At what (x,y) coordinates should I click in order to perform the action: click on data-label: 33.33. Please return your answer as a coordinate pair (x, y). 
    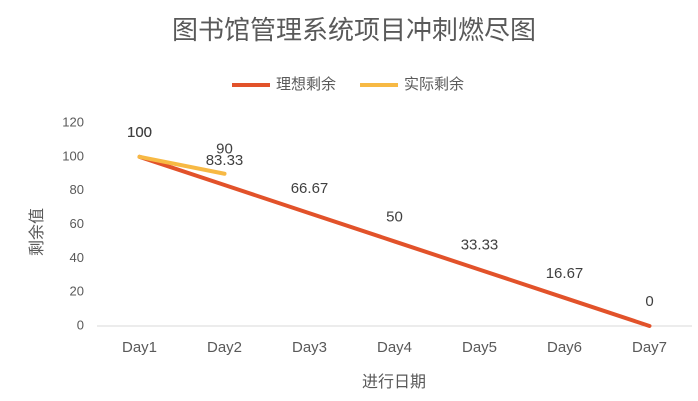
    Looking at the image, I should click on (480, 245).